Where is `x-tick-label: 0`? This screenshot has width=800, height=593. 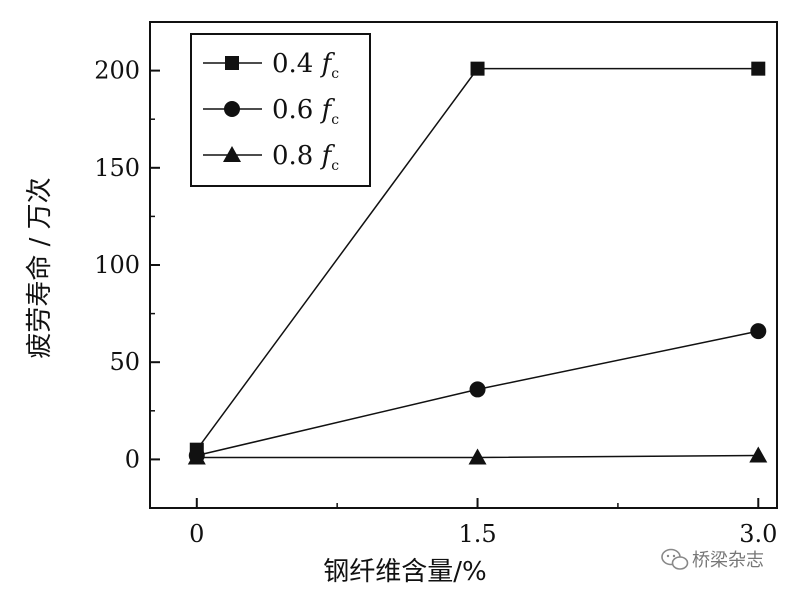
x-tick-label: 0 is located at coordinates (196, 534).